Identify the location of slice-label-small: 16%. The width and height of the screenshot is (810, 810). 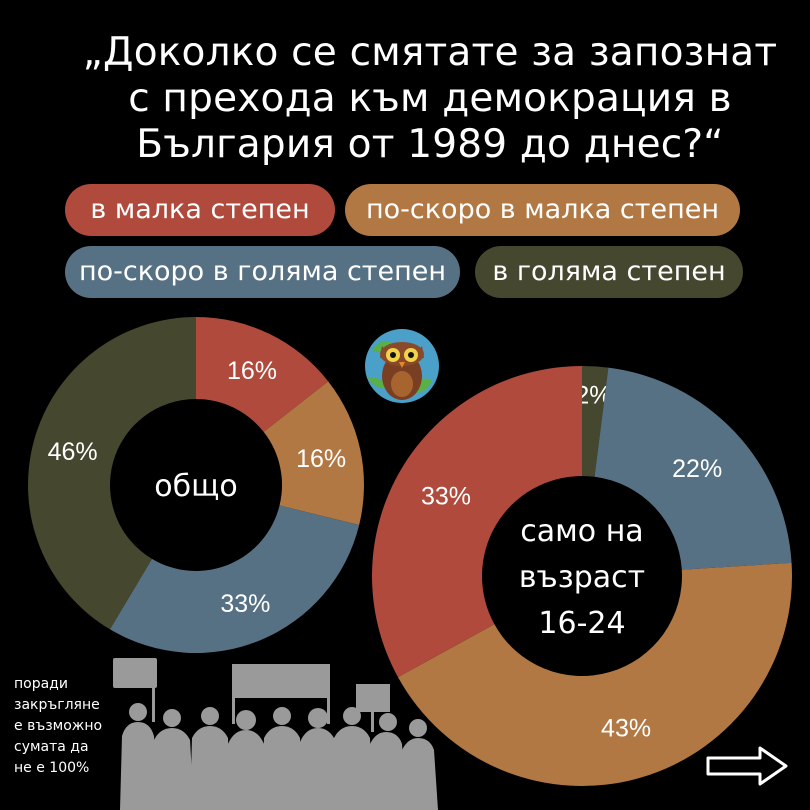
(252, 371).